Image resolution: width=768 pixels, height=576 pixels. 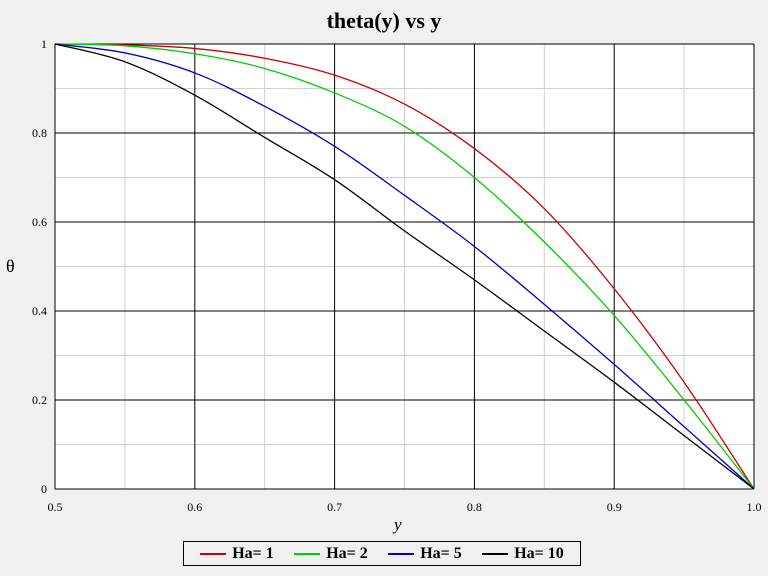 What do you see at coordinates (39, 311) in the screenshot?
I see `y-tick-label: 0.4` at bounding box center [39, 311].